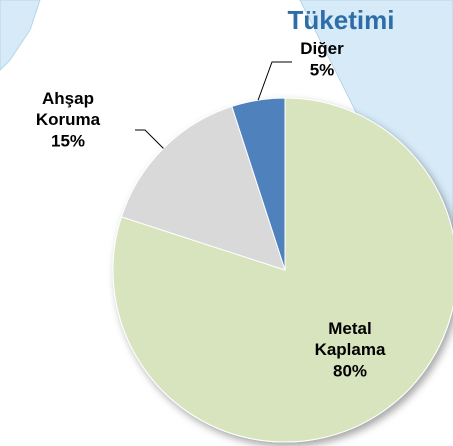  Describe the element at coordinates (341, 20) in the screenshot. I see `chart-title: Tüketimi` at that location.